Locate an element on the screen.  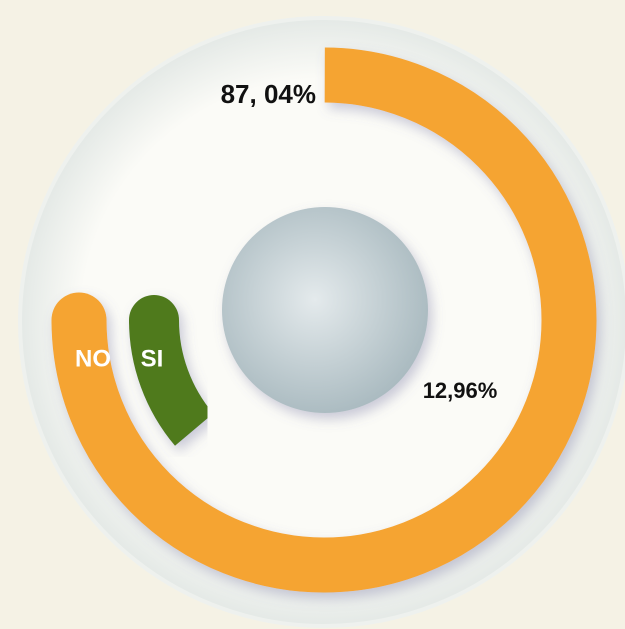
arc-group is located at coordinates (171, 370).